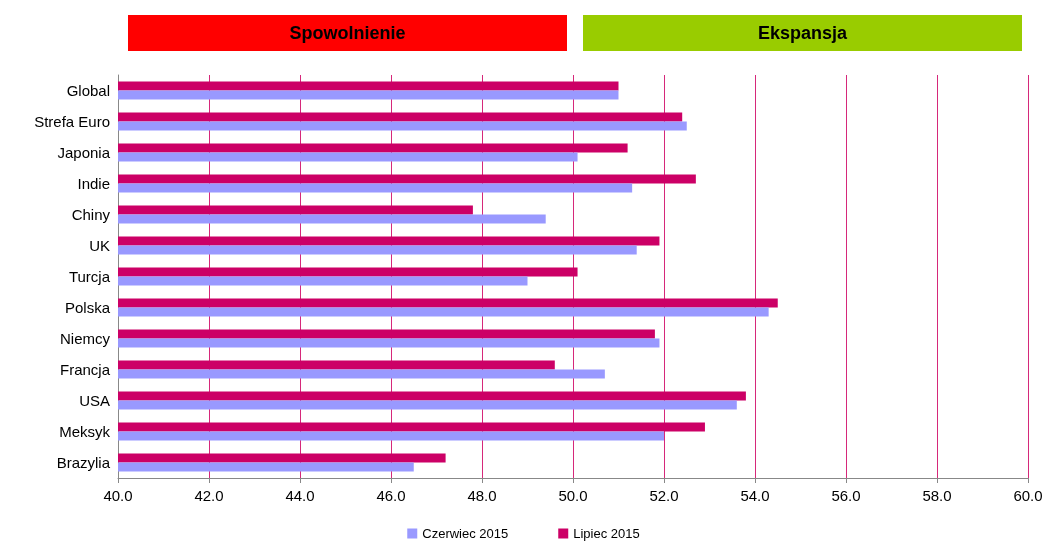 This screenshot has height=545, width=1047. I want to click on y-tick-label: Meksyk, so click(85, 431).